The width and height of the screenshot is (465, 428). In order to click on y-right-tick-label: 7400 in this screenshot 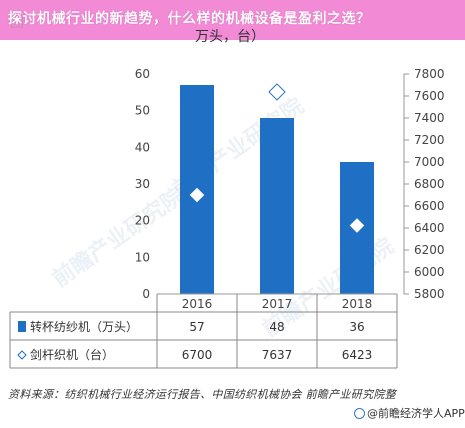, I will do `click(429, 118)`.